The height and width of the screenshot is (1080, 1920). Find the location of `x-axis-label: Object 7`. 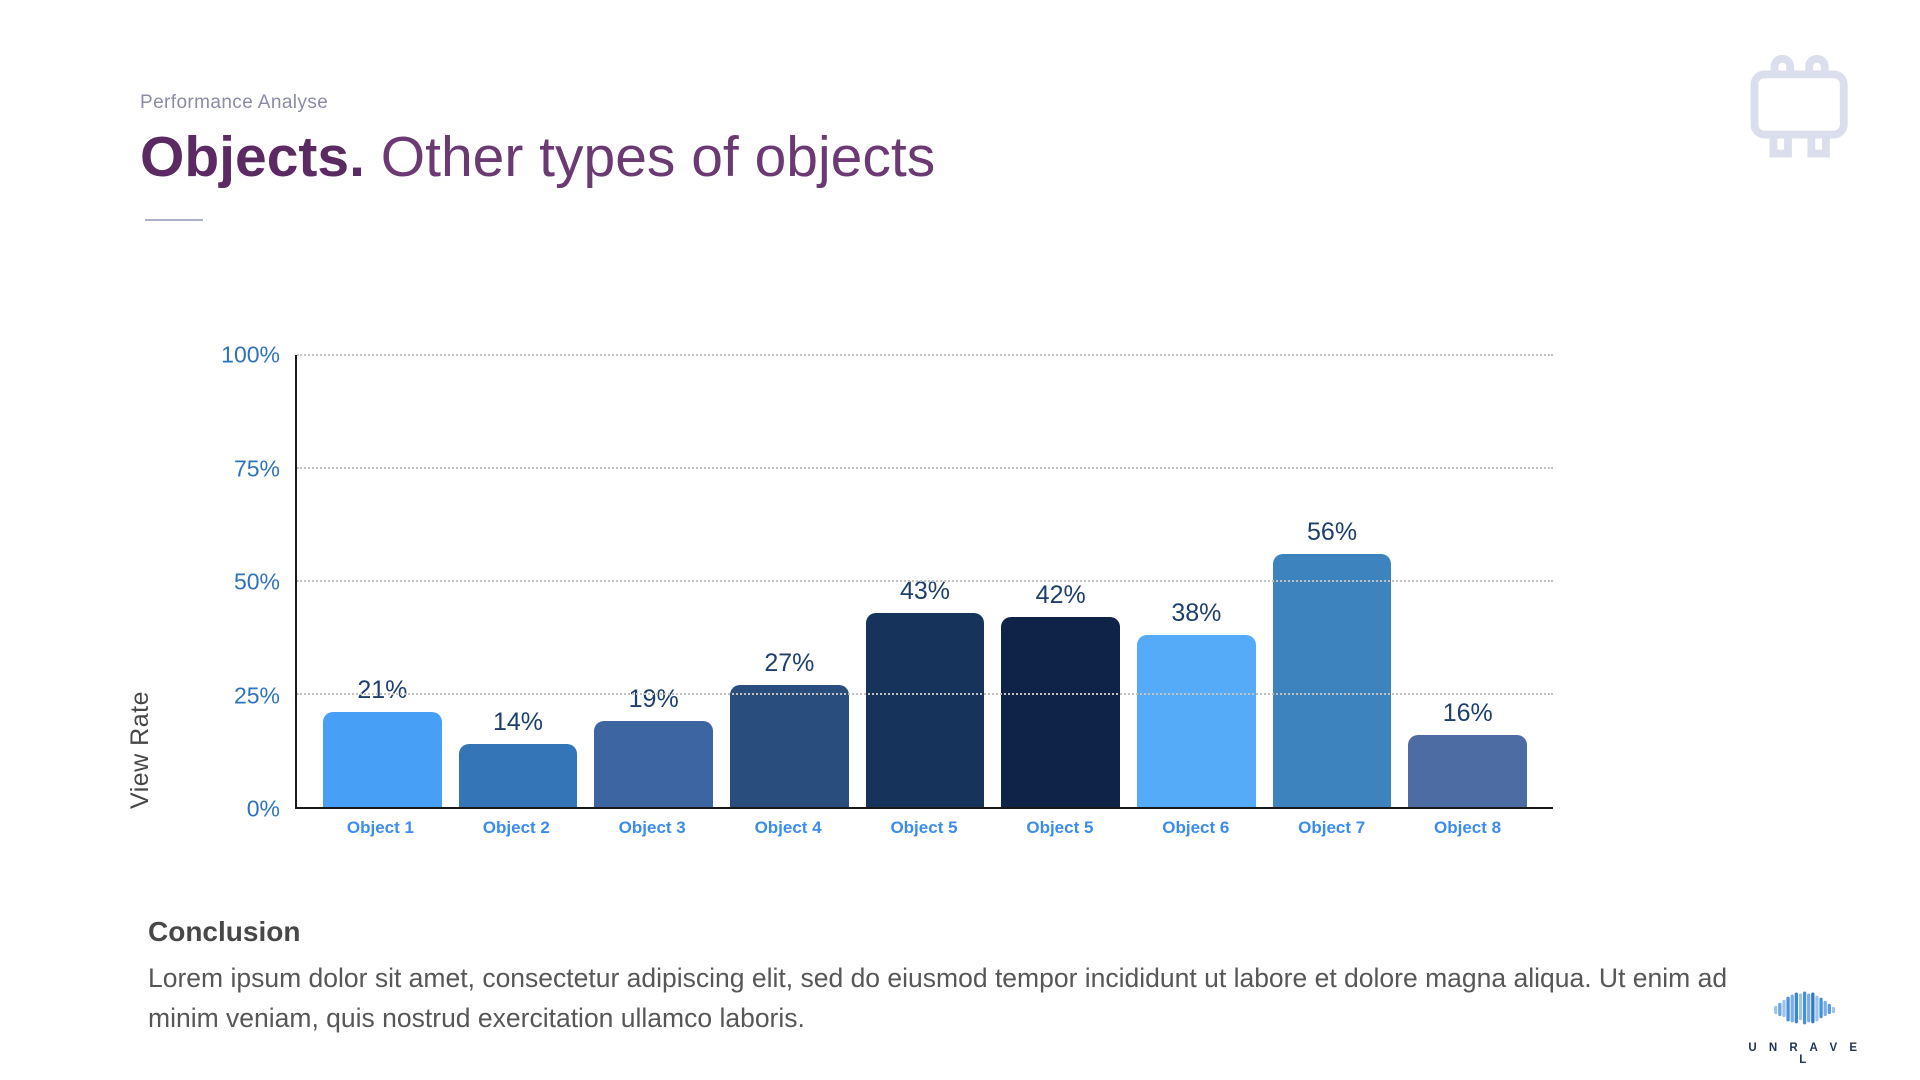

x-axis-label: Object 7 is located at coordinates (1332, 827).